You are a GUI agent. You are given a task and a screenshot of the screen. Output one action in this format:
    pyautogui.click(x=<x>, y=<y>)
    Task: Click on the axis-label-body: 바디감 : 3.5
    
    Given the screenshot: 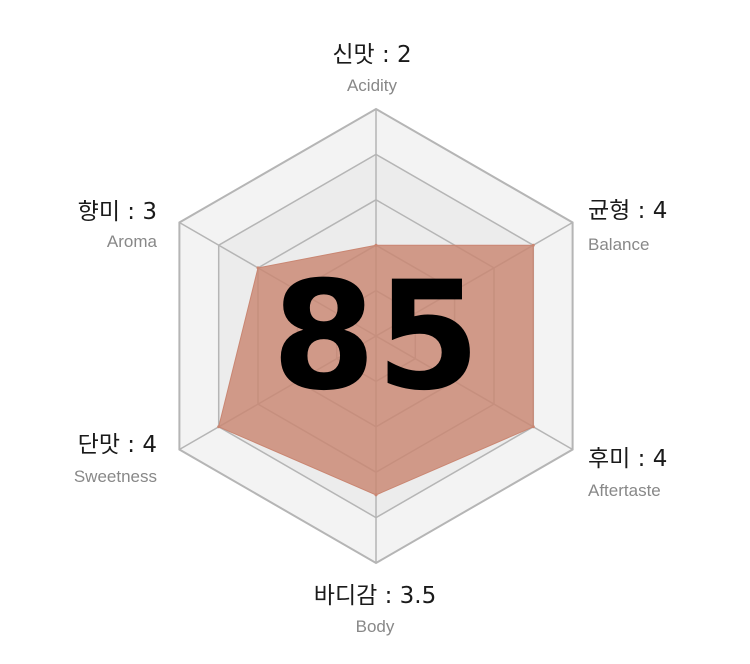 What is the action you would take?
    pyautogui.click(x=375, y=596)
    